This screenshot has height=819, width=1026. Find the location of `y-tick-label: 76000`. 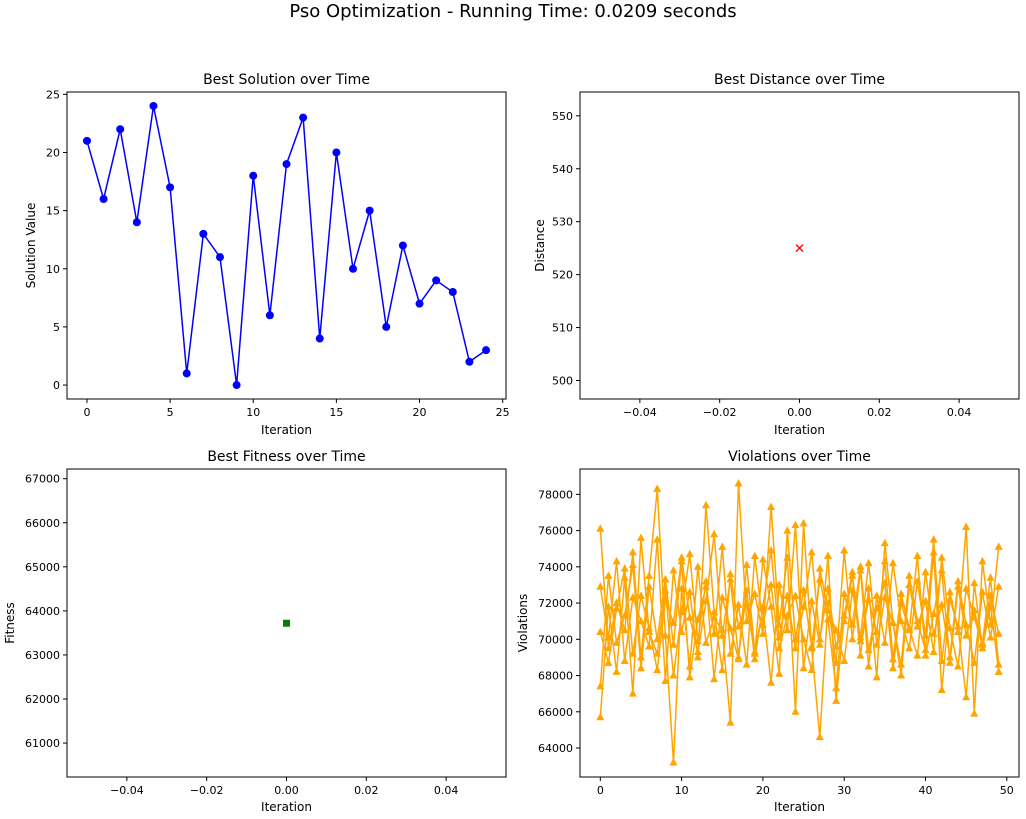

y-tick-label: 76000 is located at coordinates (555, 531).